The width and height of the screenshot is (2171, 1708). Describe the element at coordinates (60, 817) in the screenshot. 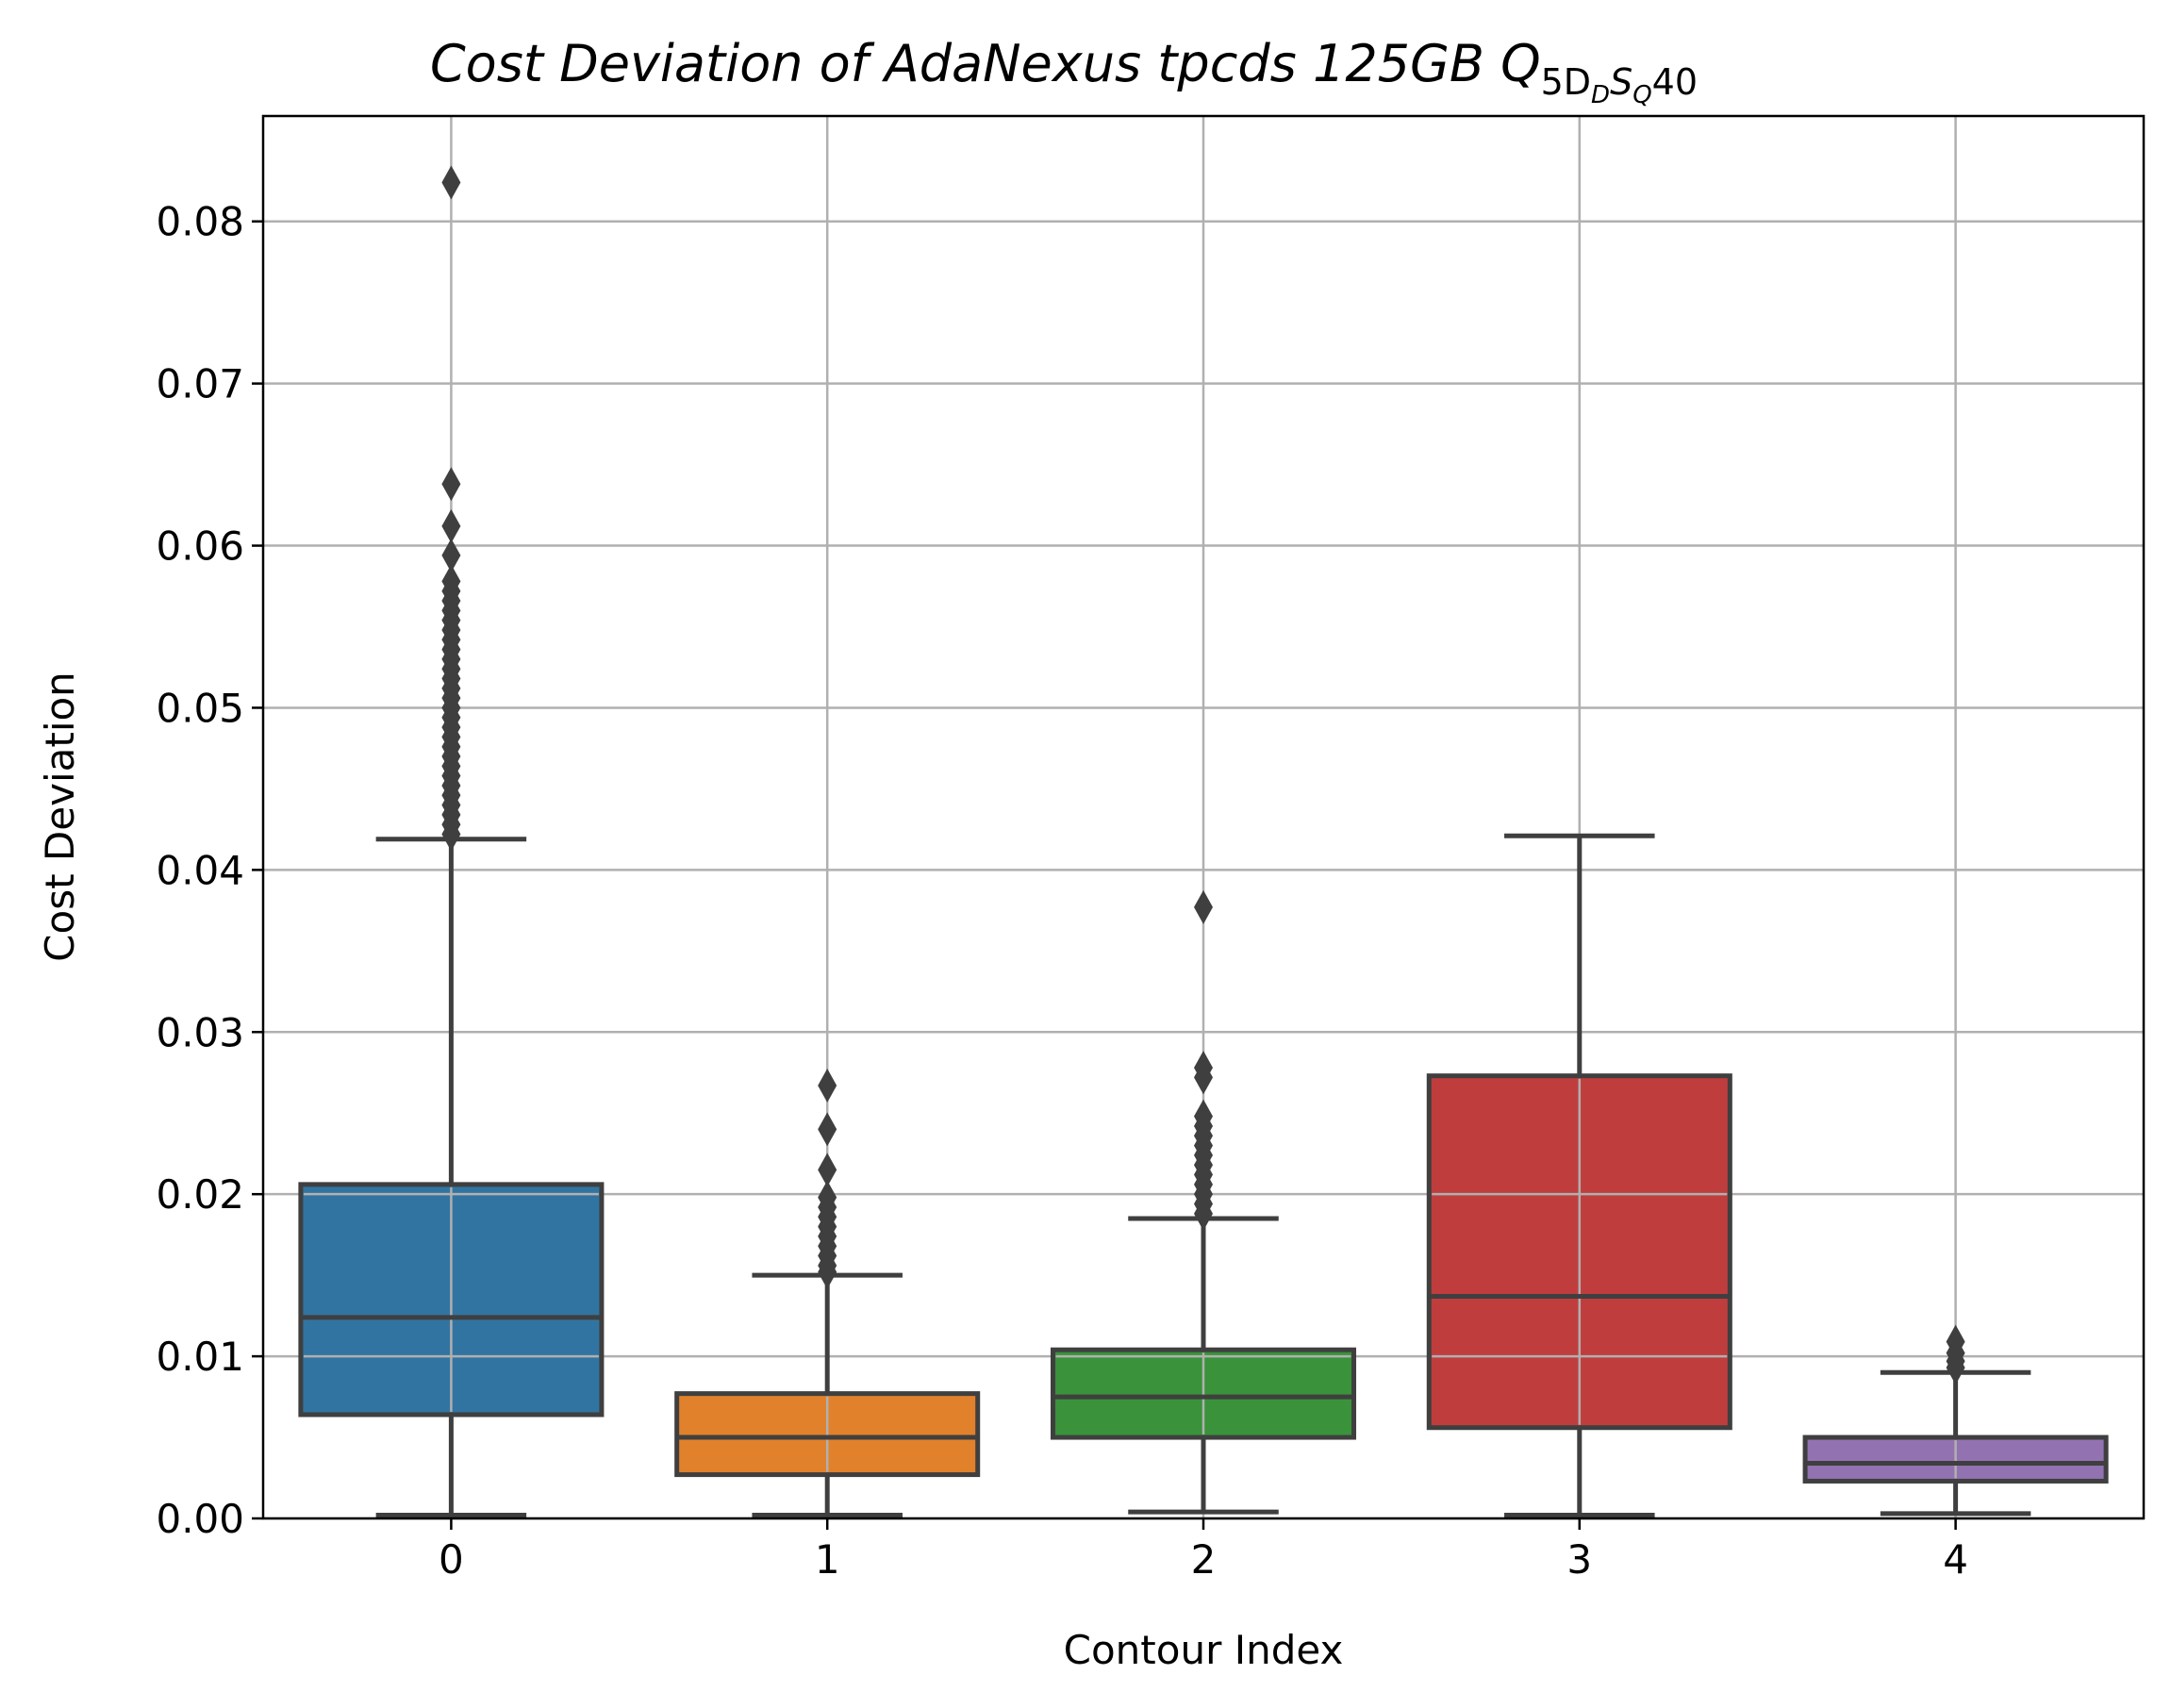

I see `y-axis-label: Cost Deviation` at that location.